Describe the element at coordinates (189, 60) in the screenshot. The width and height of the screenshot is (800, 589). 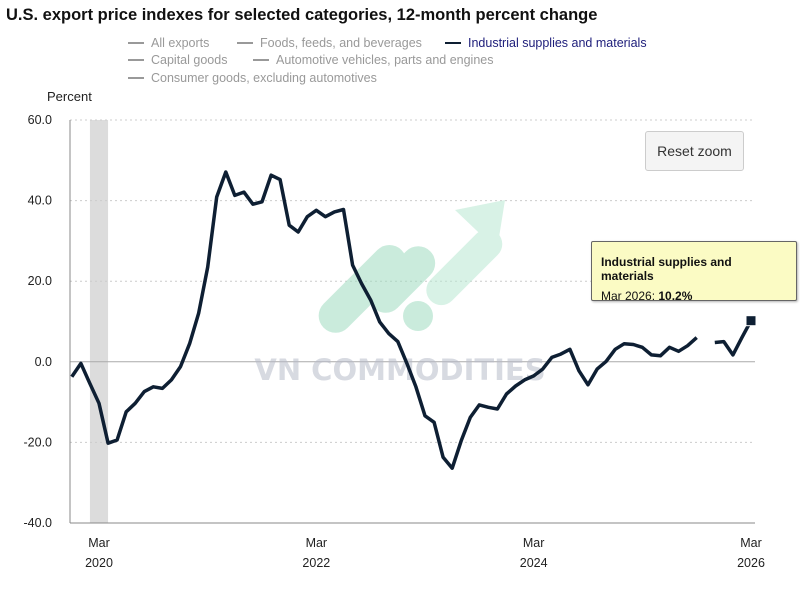
I see `legend-label: Capital goods` at that location.